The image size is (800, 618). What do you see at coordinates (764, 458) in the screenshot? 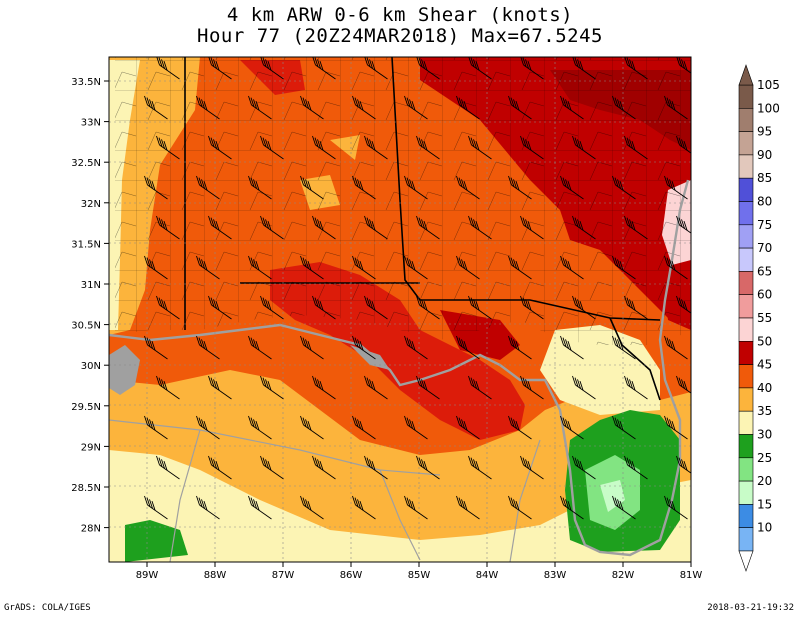
I see `colorbar-label: 25` at bounding box center [764, 458].